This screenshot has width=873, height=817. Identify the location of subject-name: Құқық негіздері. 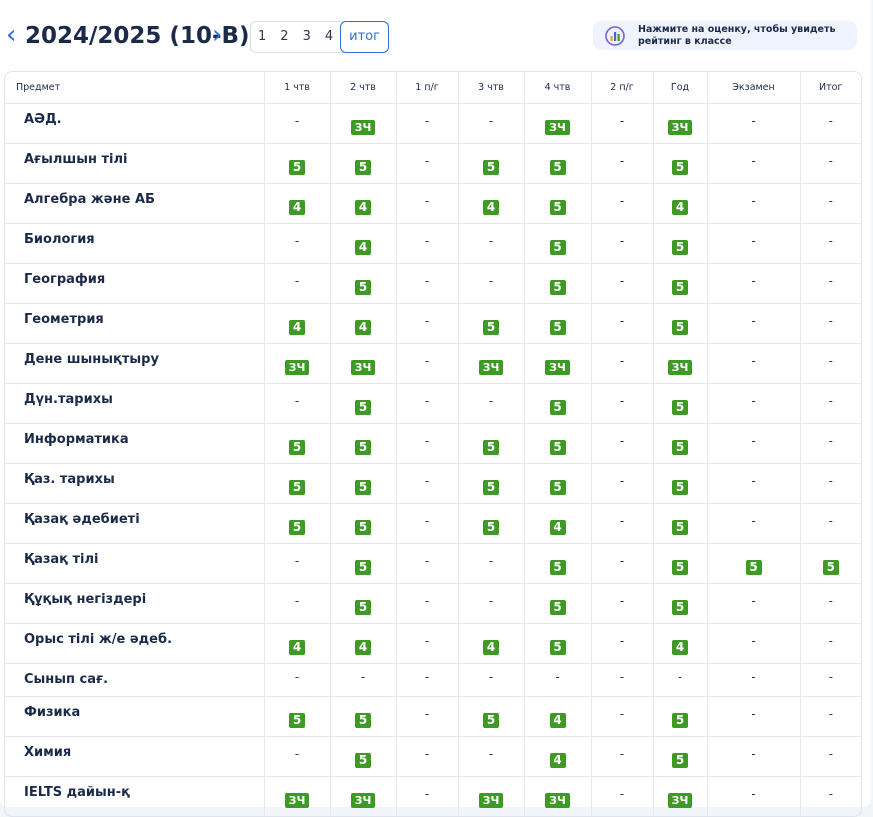
(134, 603).